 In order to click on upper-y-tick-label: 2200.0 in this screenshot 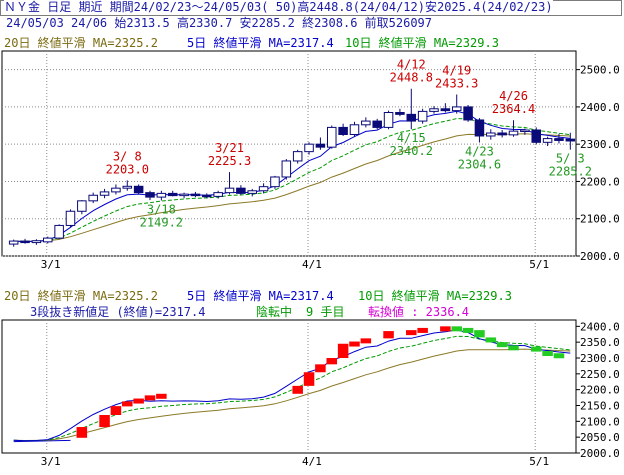, I will do `click(600, 181)`.